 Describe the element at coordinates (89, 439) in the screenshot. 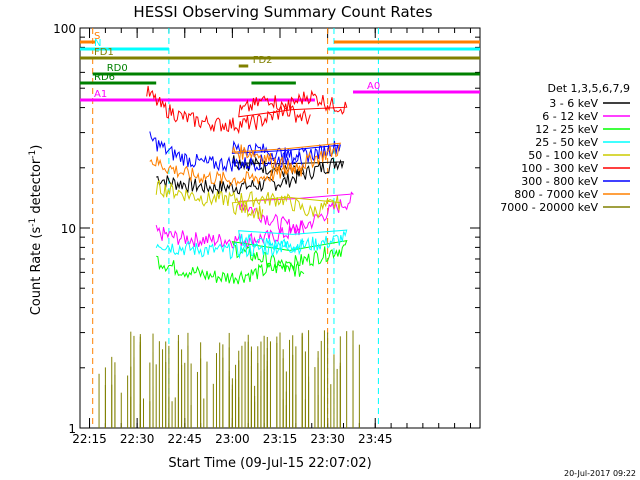

I see `x-tick-label: 22:15` at that location.